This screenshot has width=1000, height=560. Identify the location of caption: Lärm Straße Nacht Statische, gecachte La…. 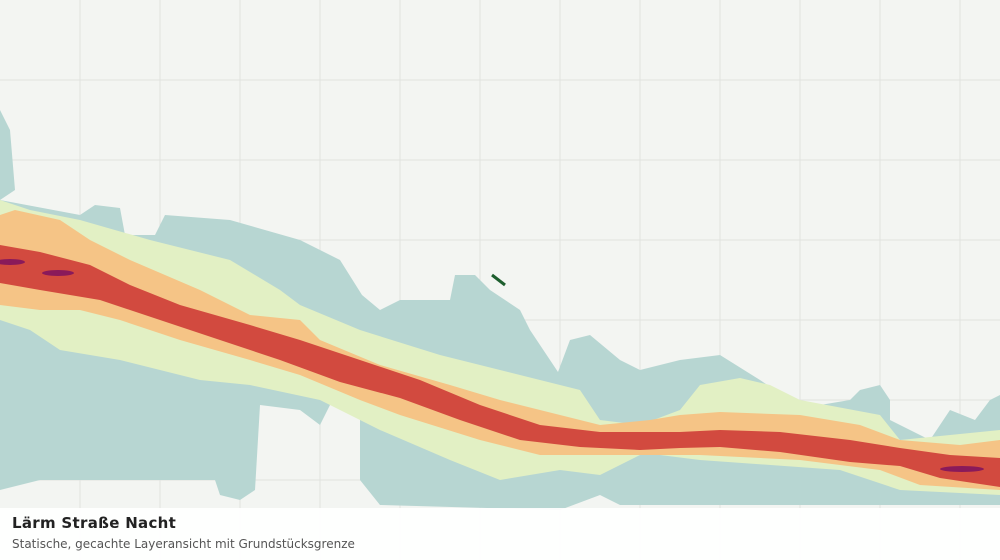
(500, 534).